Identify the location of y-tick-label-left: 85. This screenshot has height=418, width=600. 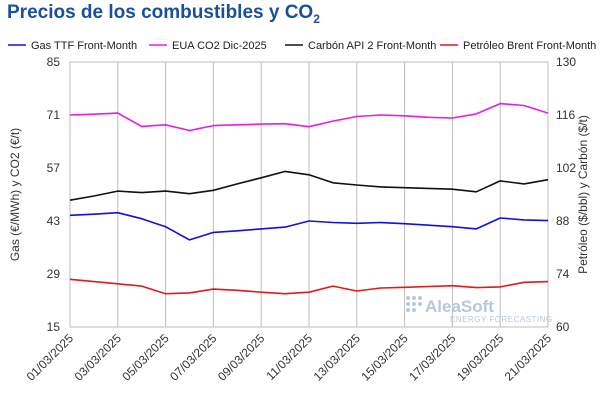
(54, 62).